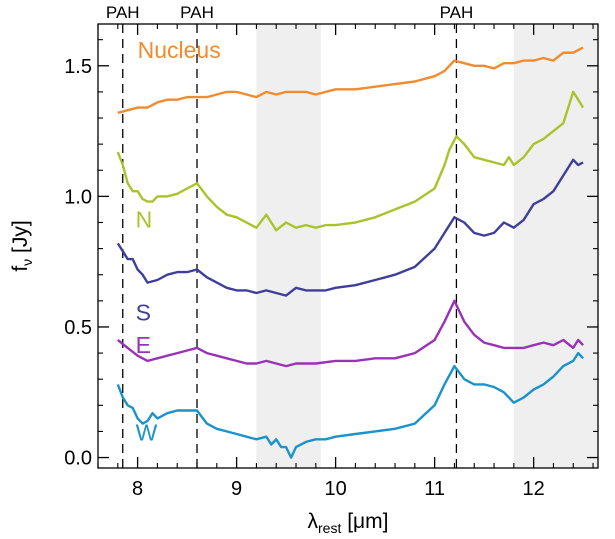  I want to click on series-label-e: E, so click(143, 345).